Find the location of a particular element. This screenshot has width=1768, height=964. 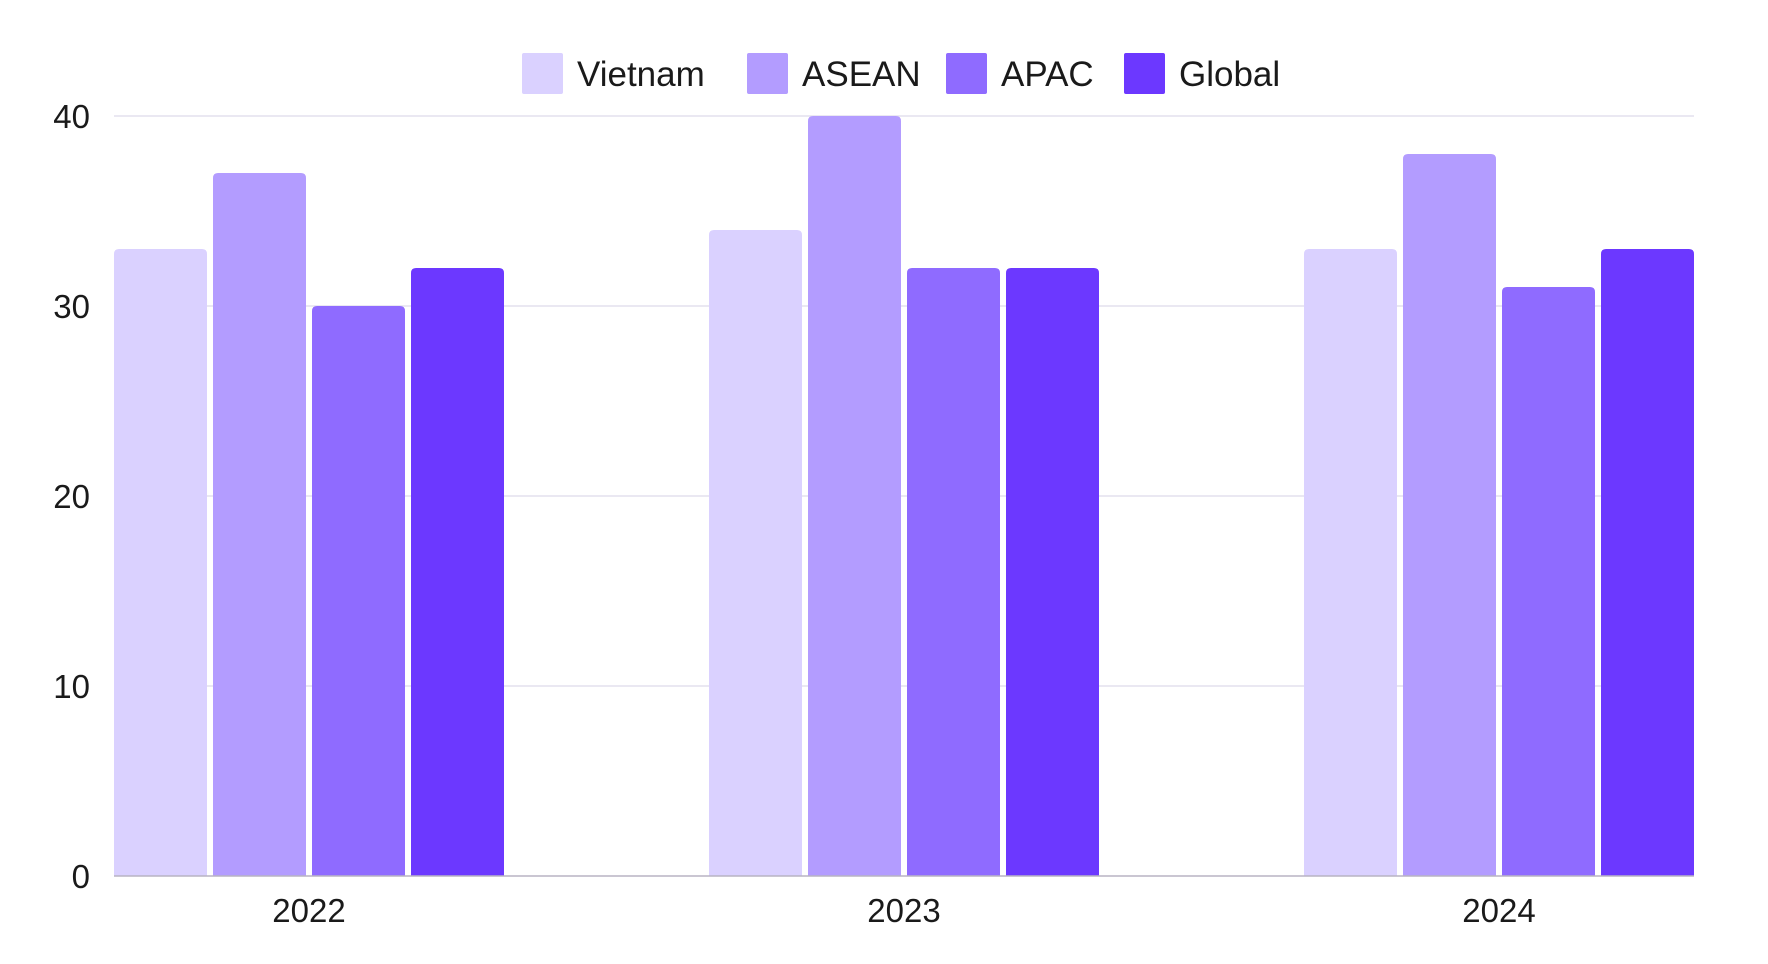

bar-asean-2022 is located at coordinates (259, 524).